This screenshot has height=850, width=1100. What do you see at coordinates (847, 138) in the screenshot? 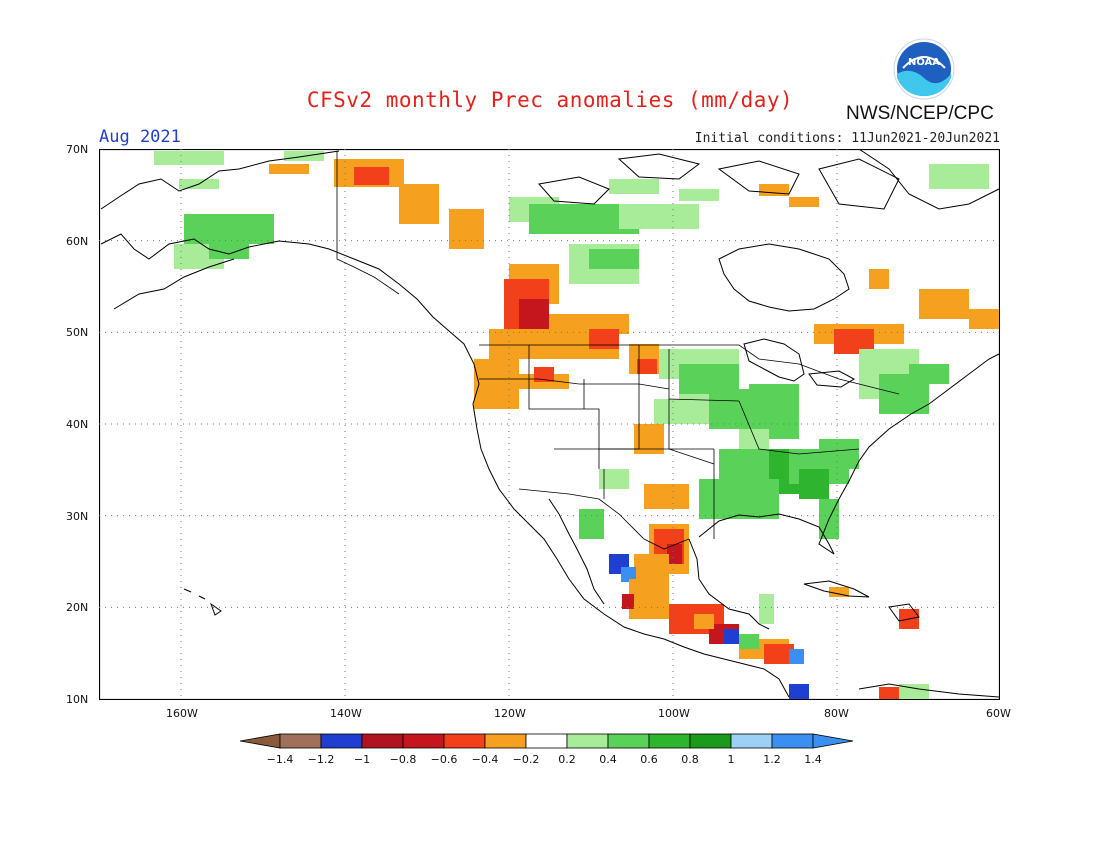
I see `initial-conditions: Initial conditions: 11Jun2021-20Jun2021` at bounding box center [847, 138].